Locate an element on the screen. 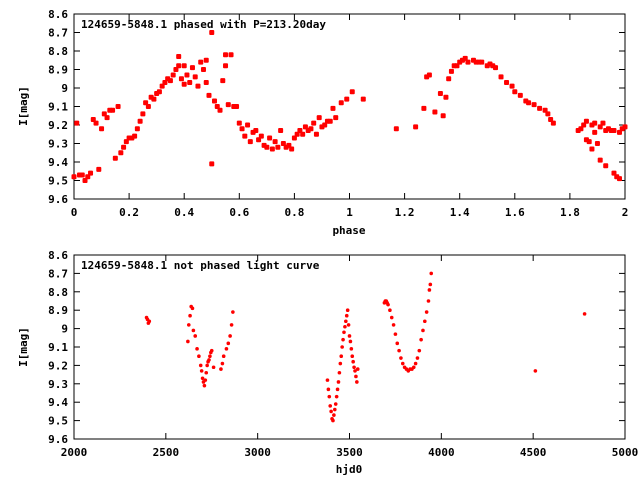 The width and height of the screenshot is (640, 480). x-axis-label: hjd0 is located at coordinates (349, 469).